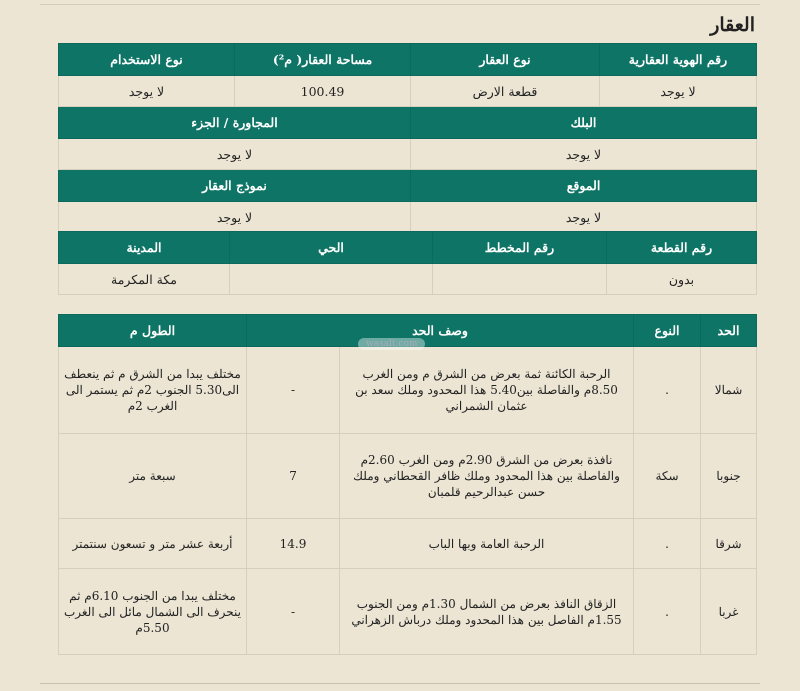  I want to click on boundary-name: شرقا, so click(729, 543).